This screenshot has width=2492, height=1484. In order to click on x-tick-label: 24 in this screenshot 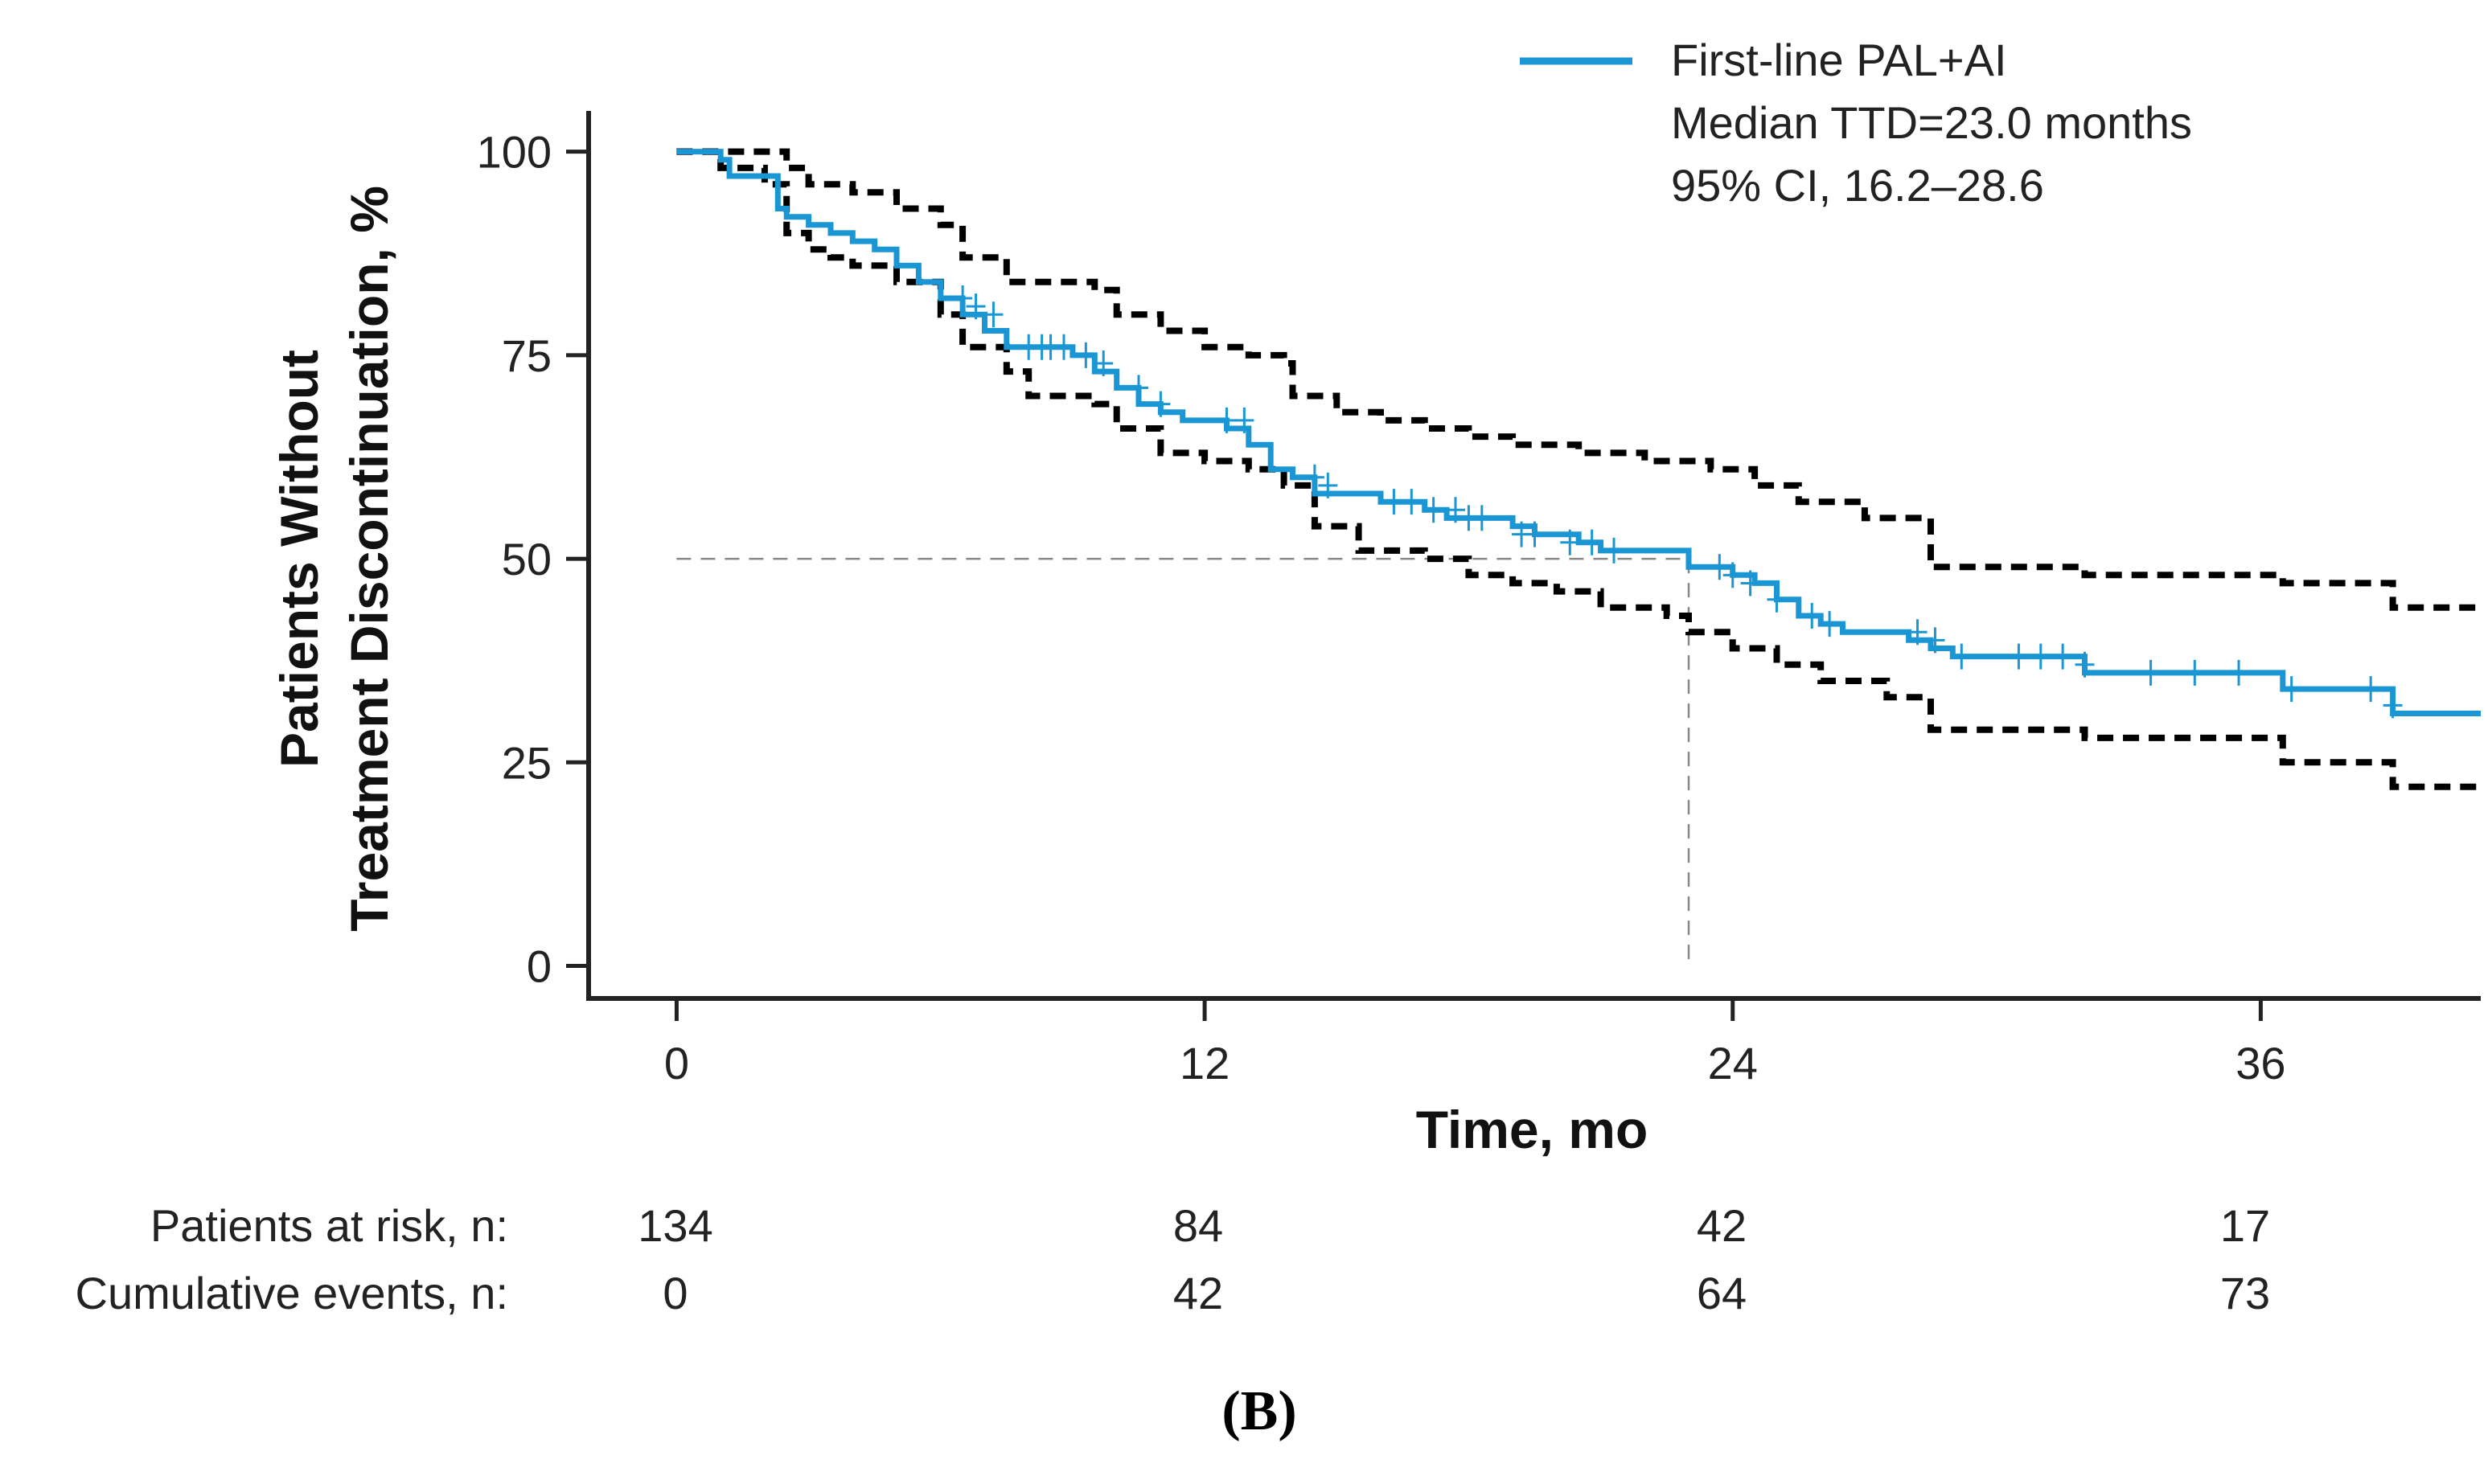, I will do `click(1733, 1063)`.